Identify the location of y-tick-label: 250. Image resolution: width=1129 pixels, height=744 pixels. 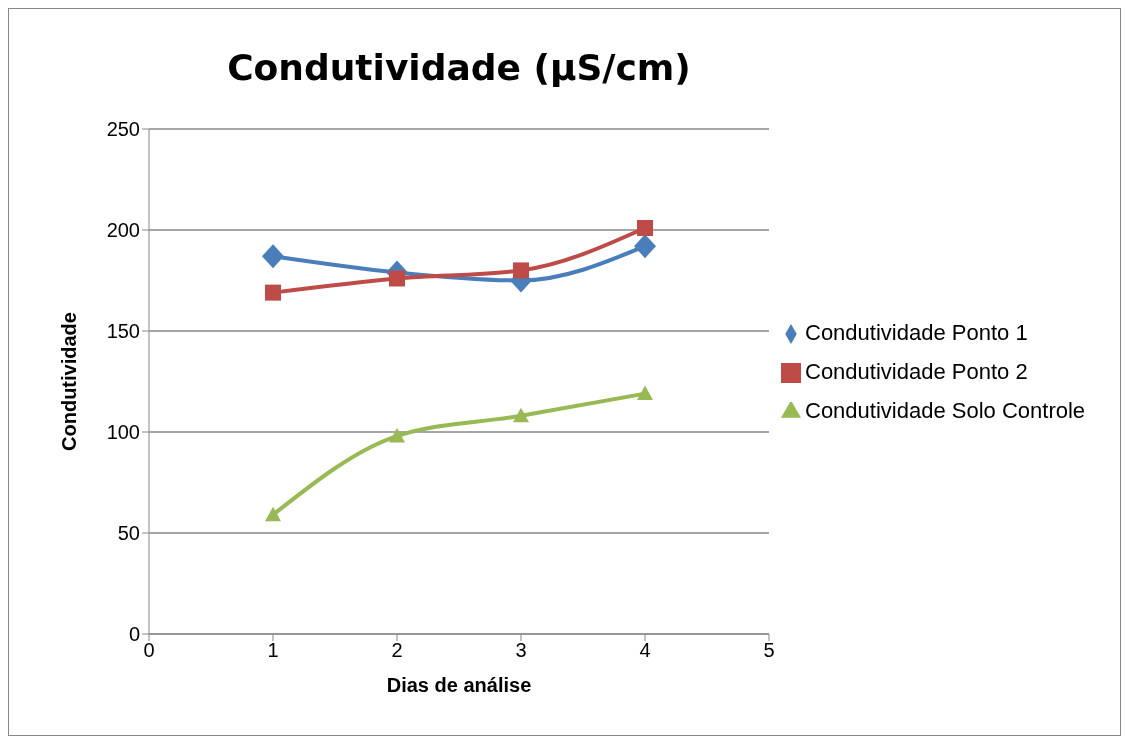
(123, 129).